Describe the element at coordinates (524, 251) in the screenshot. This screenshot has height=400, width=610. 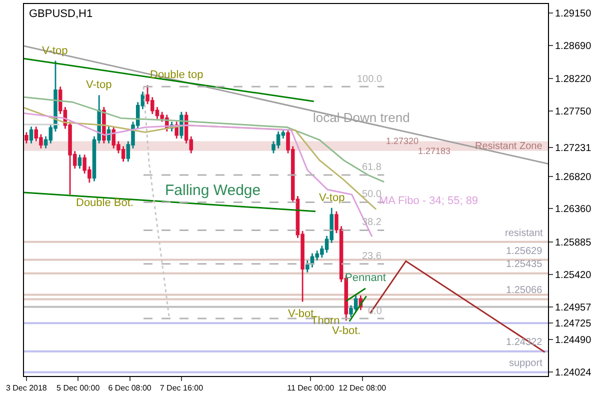
I see `ref-line-label: 1.25629` at that location.